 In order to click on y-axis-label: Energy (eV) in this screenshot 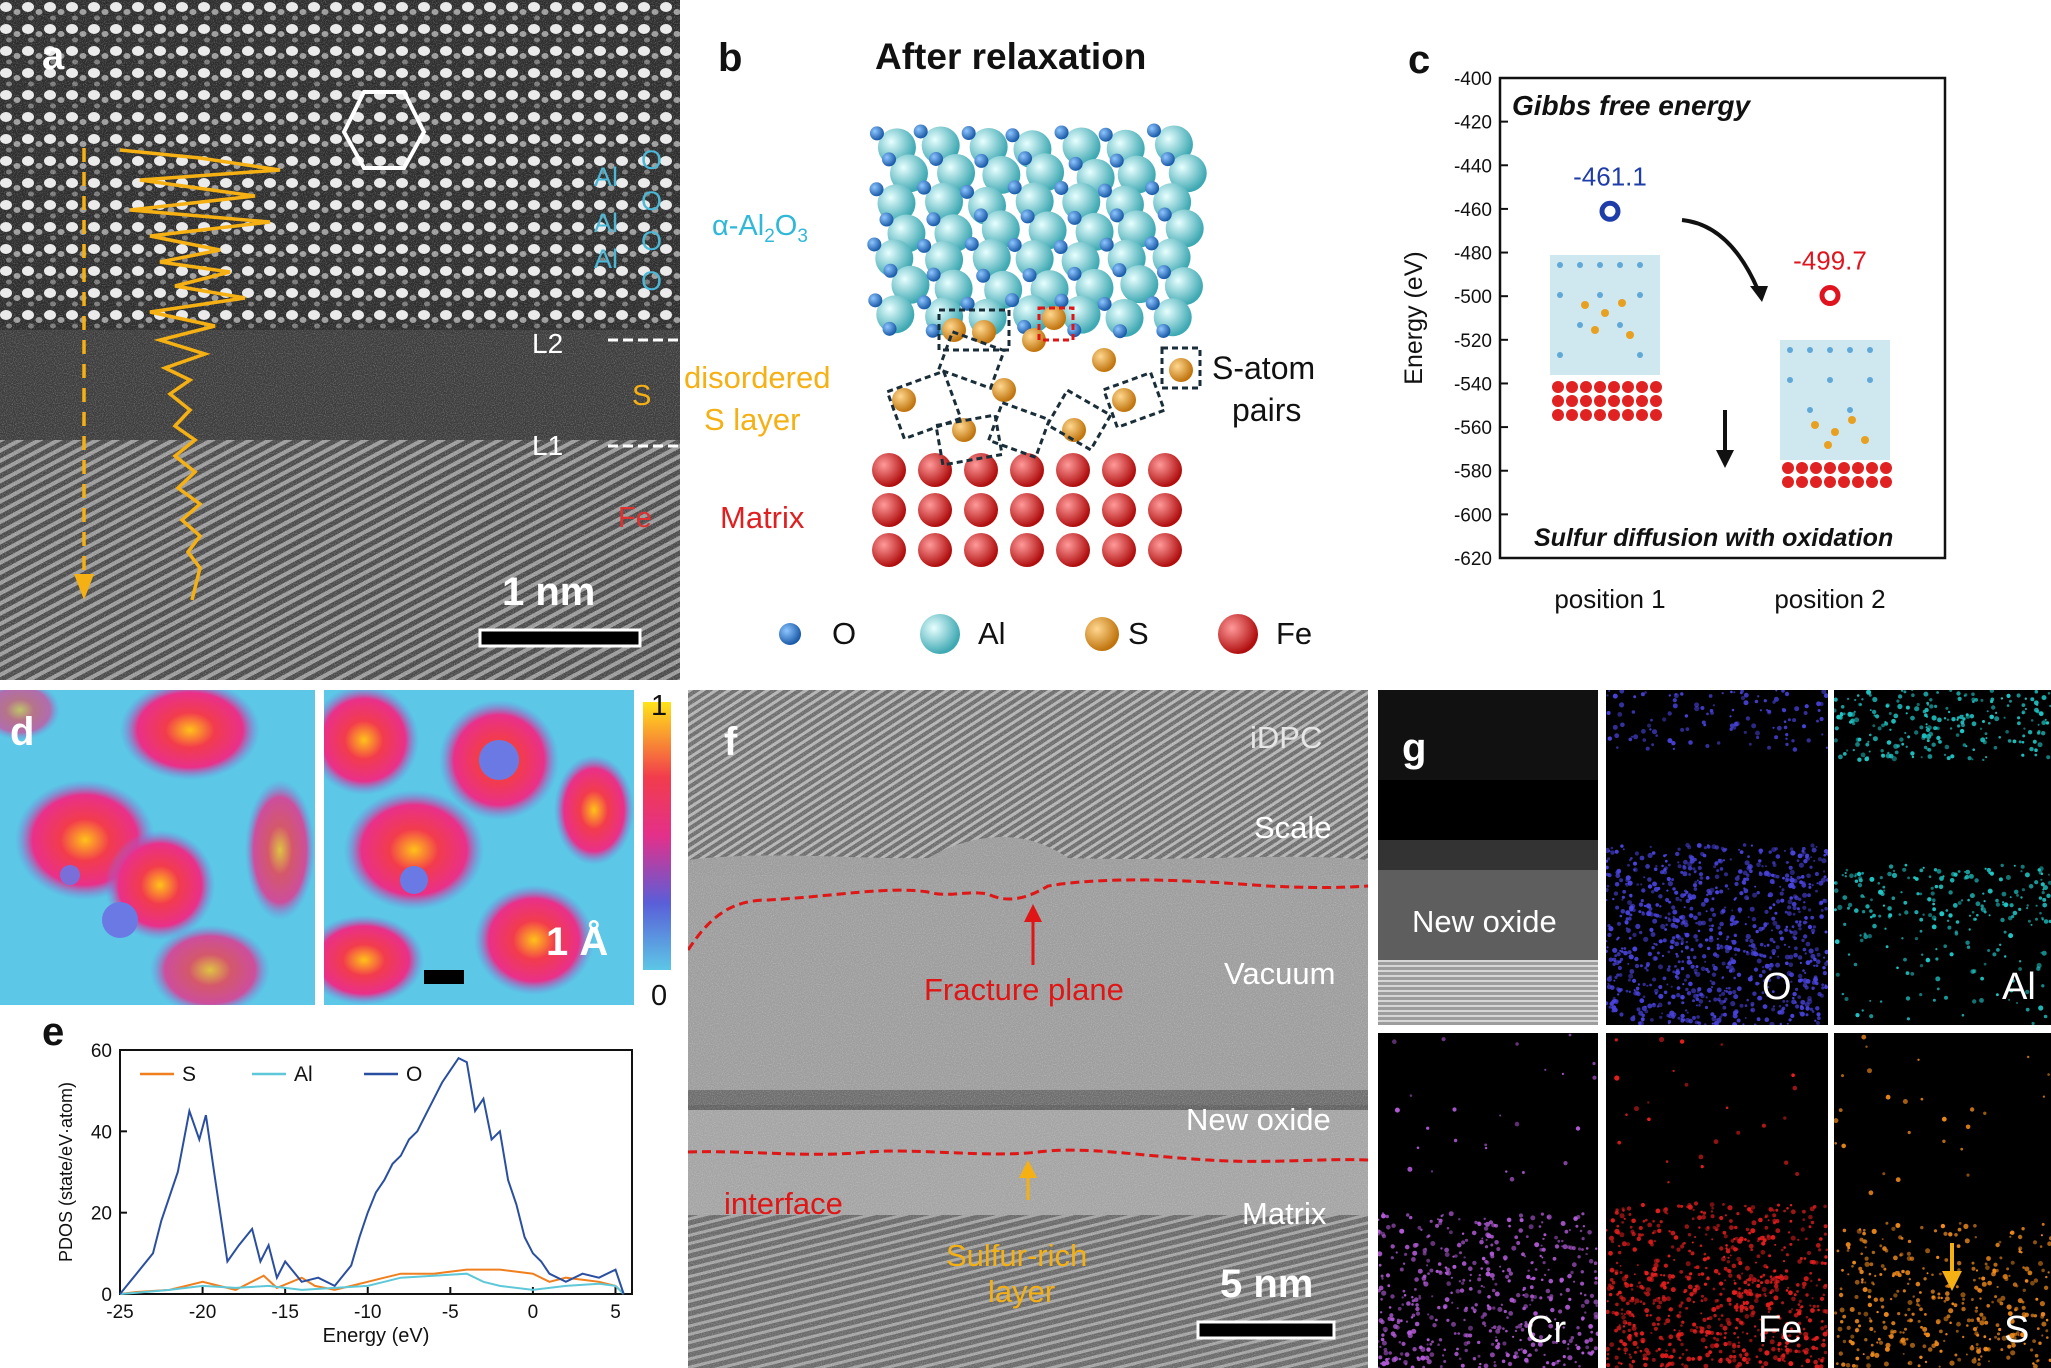, I will do `click(1414, 317)`.